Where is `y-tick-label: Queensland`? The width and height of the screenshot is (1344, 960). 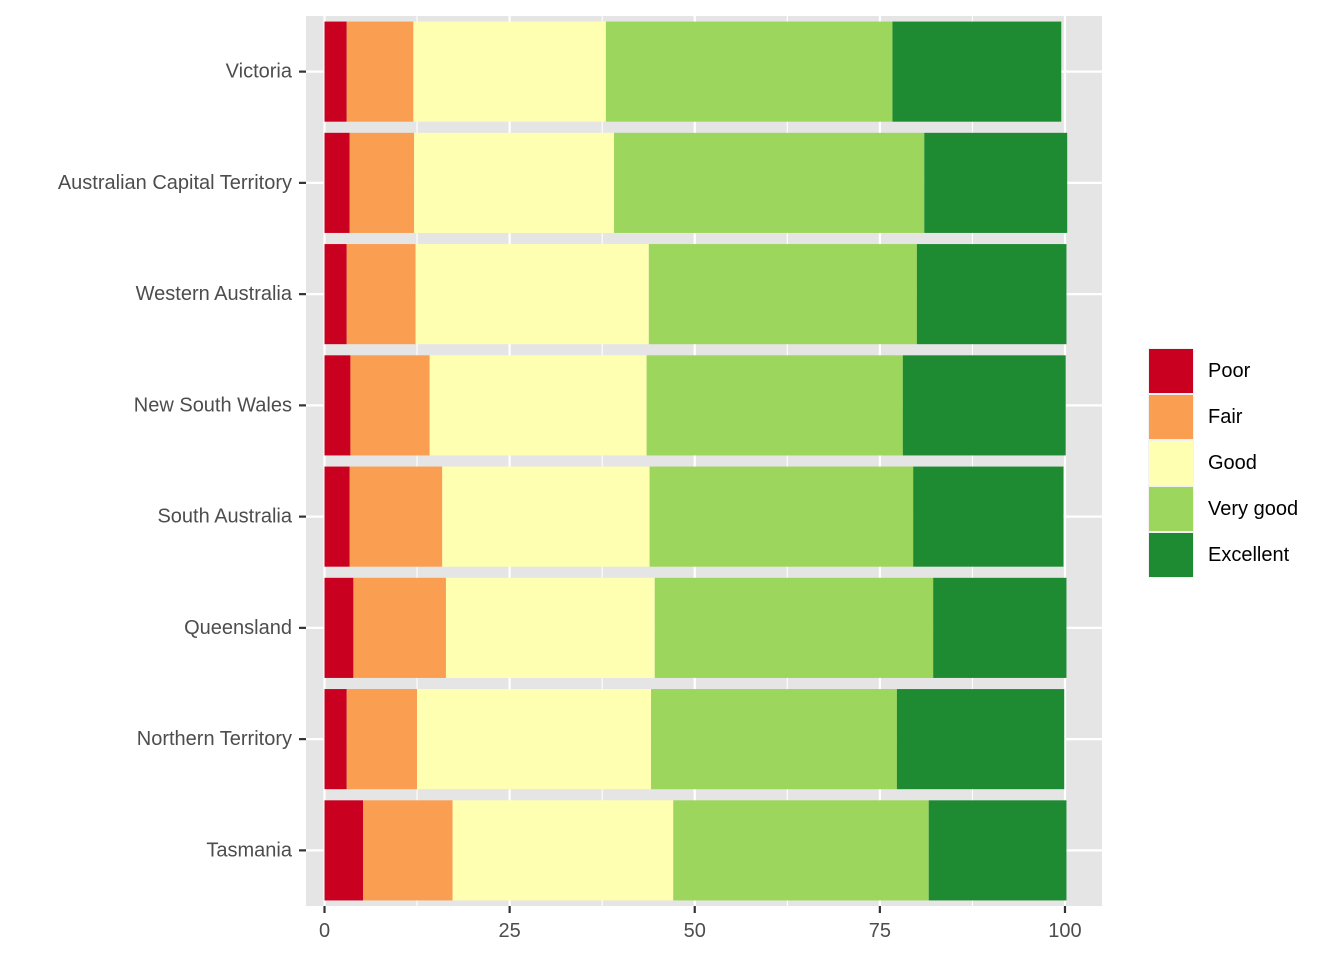
y-tick-label: Queensland is located at coordinates (238, 628).